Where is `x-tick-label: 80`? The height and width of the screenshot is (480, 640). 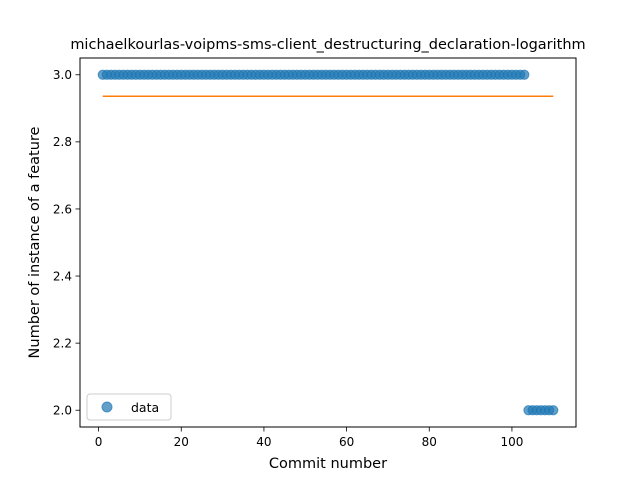 x-tick-label: 80 is located at coordinates (429, 442).